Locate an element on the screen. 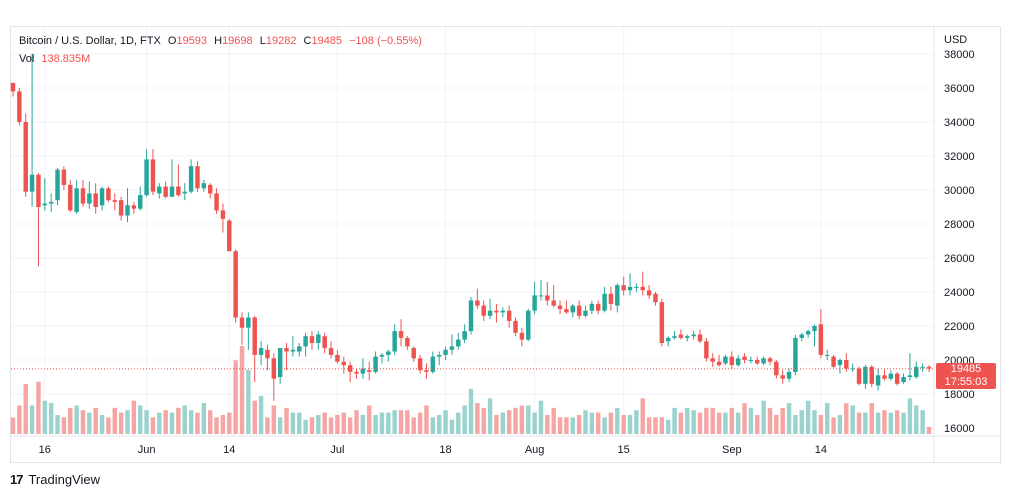 The height and width of the screenshot is (498, 1012). legend-low-value: 19282 is located at coordinates (281, 41).